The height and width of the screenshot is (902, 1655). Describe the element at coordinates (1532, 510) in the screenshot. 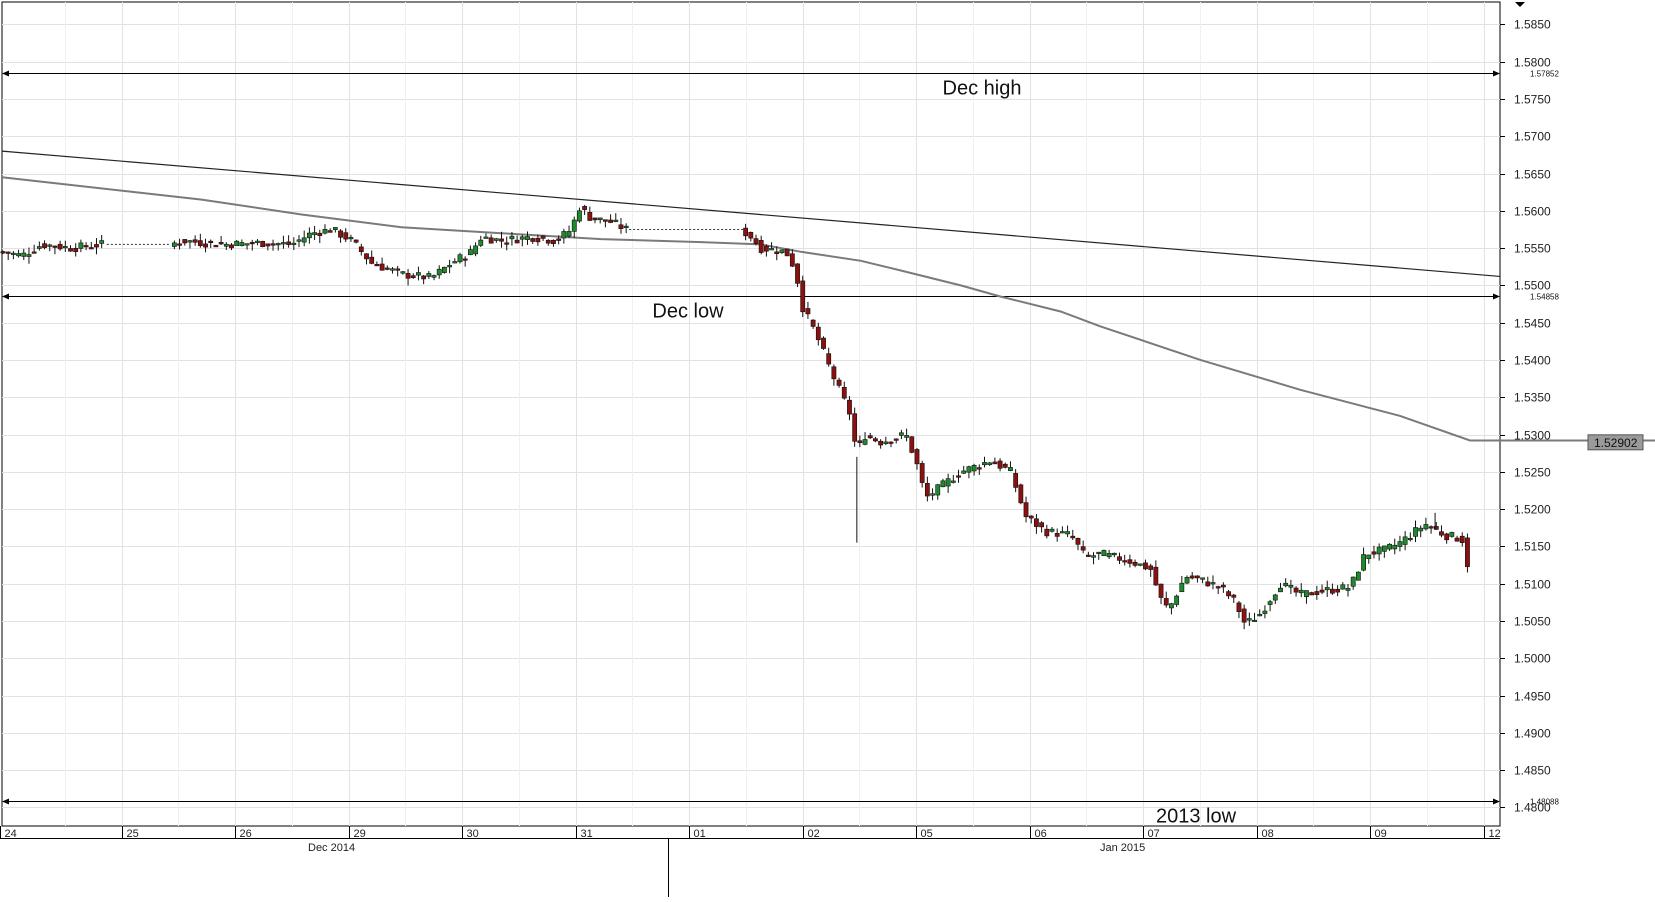

I see `y-tick-label: 1.5200` at that location.